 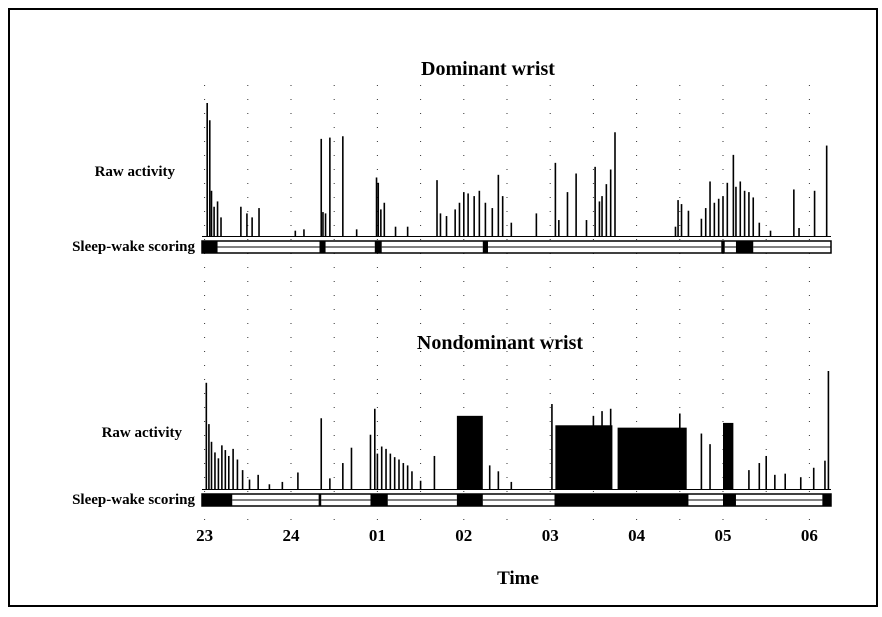 I want to click on x-tick-label: 03, so click(x=550, y=535).